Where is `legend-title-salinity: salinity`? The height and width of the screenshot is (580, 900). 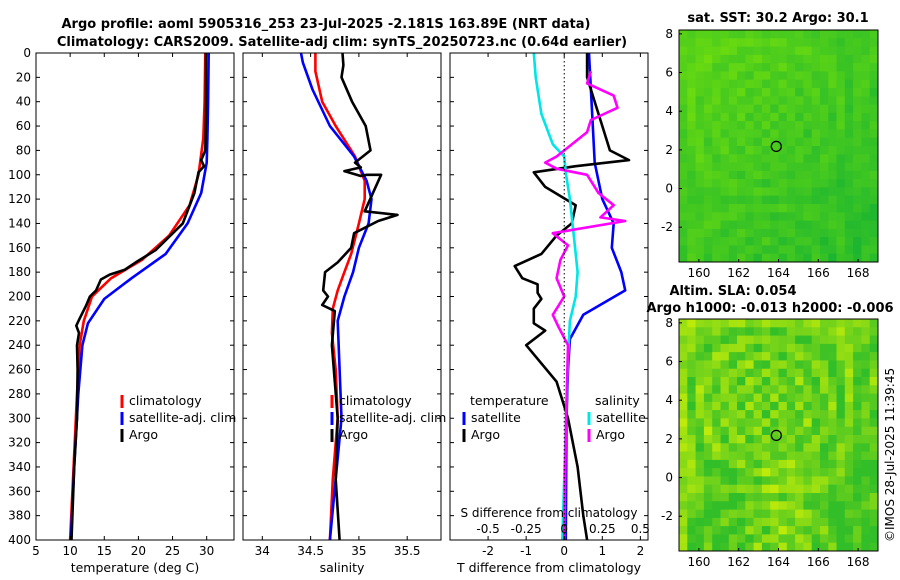
legend-title-salinity: salinity is located at coordinates (617, 400).